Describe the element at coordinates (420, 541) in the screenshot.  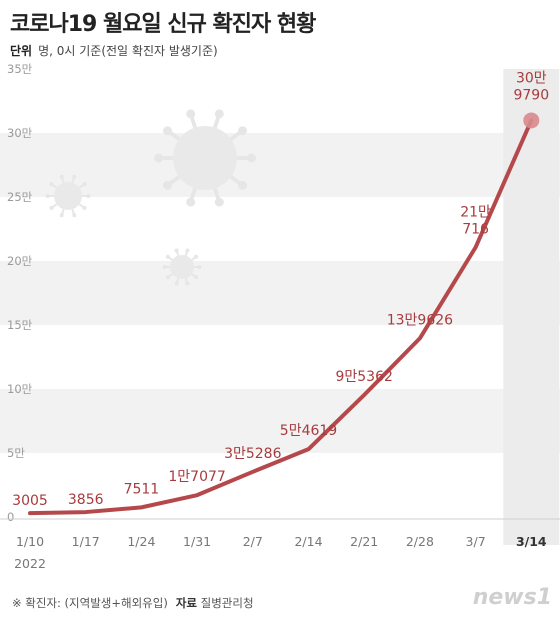
I see `x-tick-label: 2/28` at that location.